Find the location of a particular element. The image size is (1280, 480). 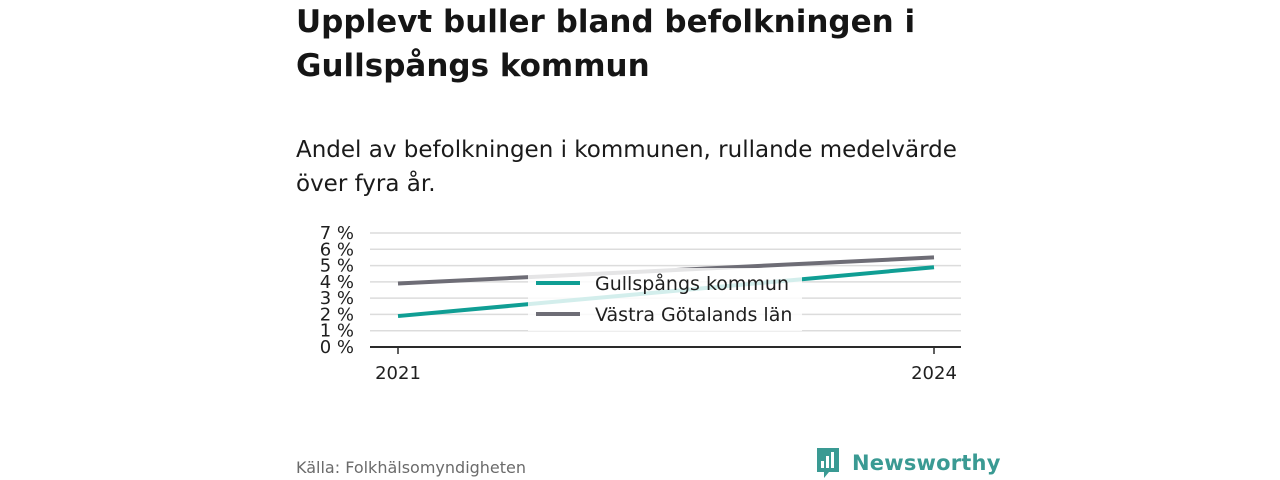

y-tick-label: 7 % is located at coordinates (337, 233).